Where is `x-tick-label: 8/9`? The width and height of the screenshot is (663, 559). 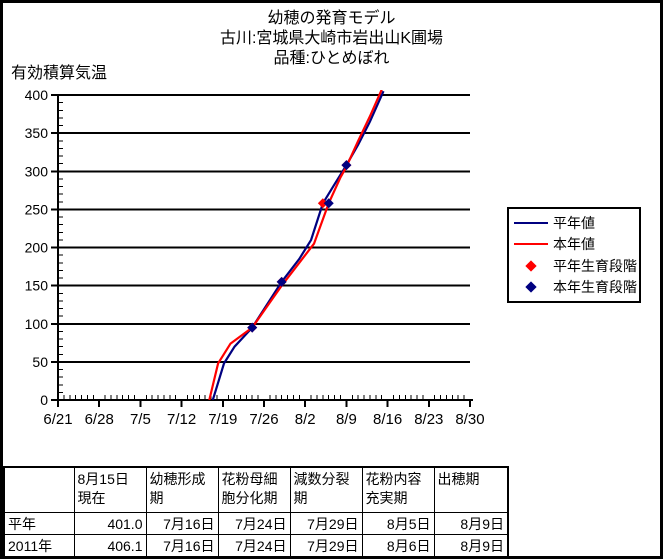 x-tick-label: 8/9 is located at coordinates (346, 419).